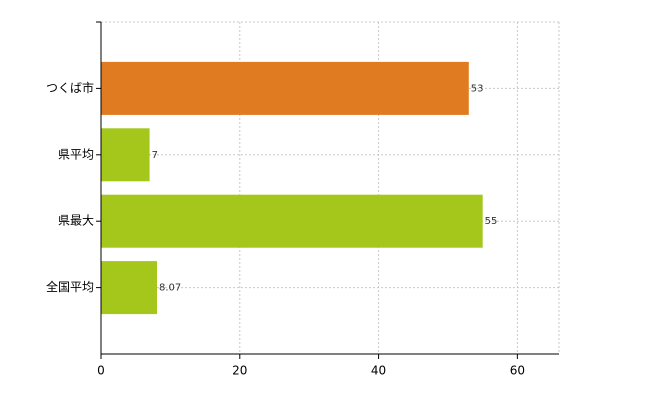 Image resolution: width=650 pixels, height=400 pixels. I want to click on y-tick-label: 県平均, so click(76, 154).